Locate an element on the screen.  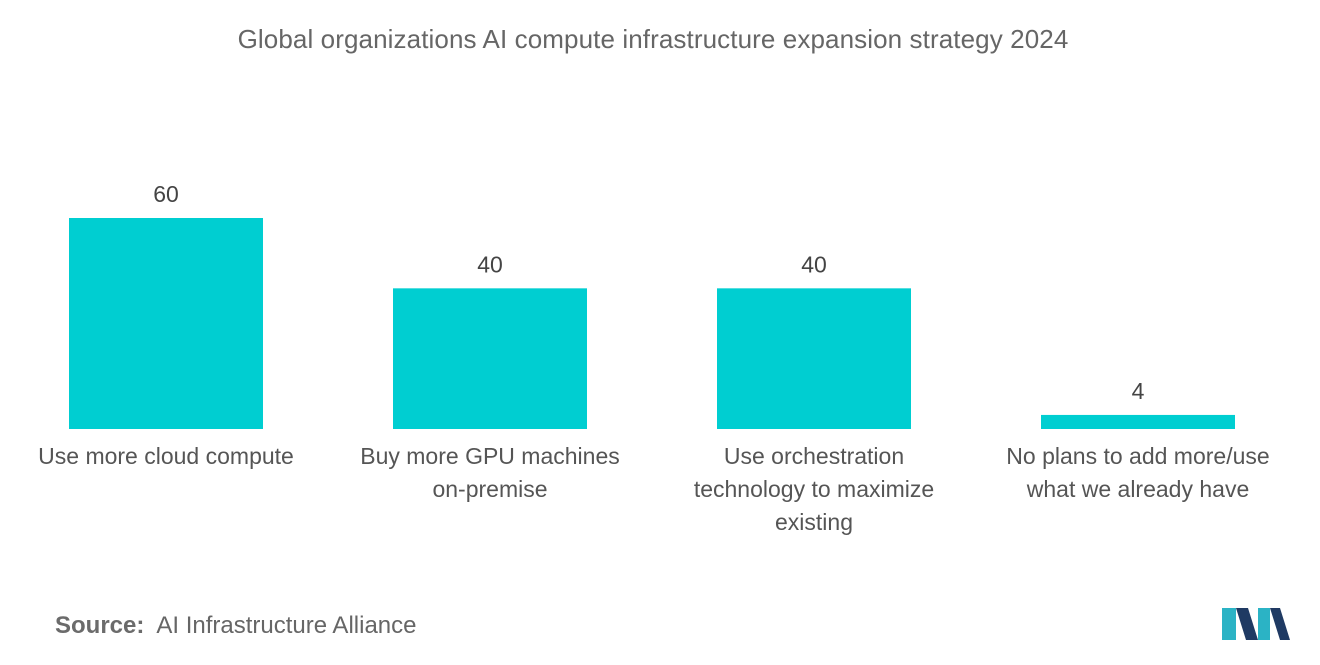
logo-part-left is located at coordinates (1229, 624).